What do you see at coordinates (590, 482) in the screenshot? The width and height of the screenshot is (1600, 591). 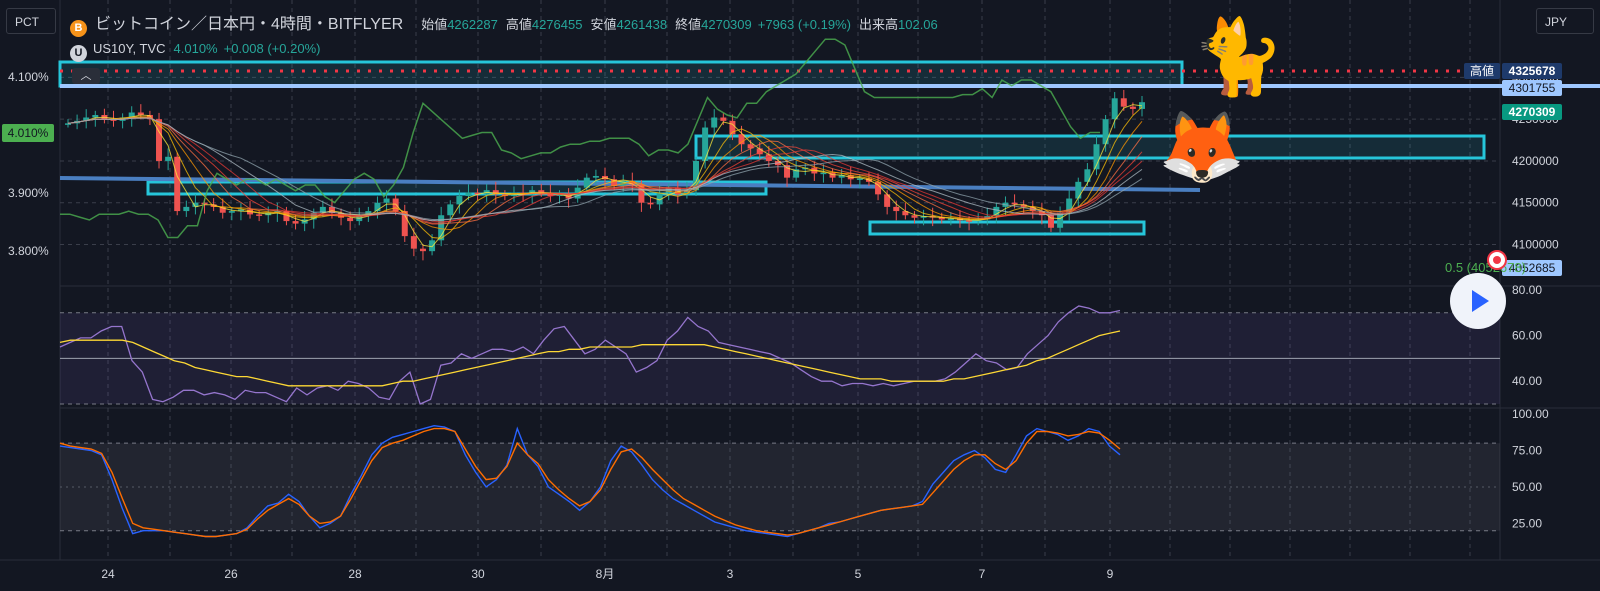 I see `stoch-series-line` at bounding box center [590, 482].